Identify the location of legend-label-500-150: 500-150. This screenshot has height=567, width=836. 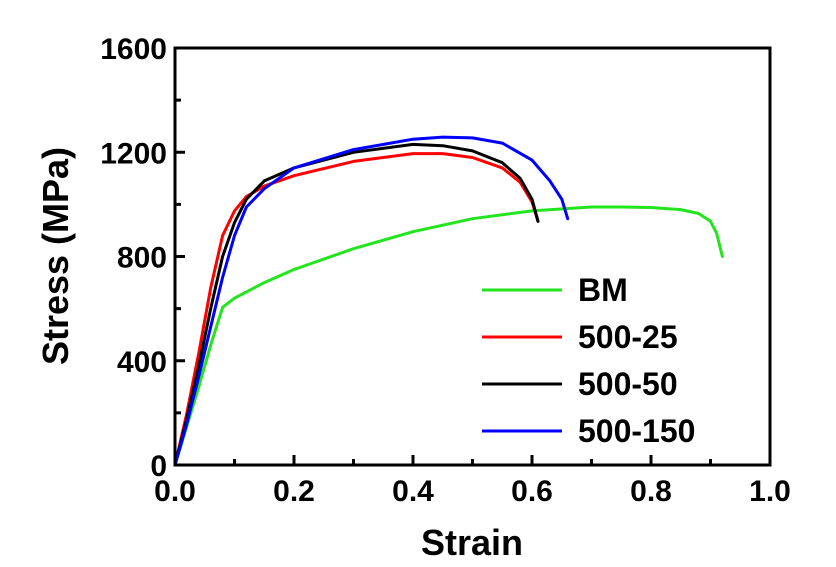
(636, 431).